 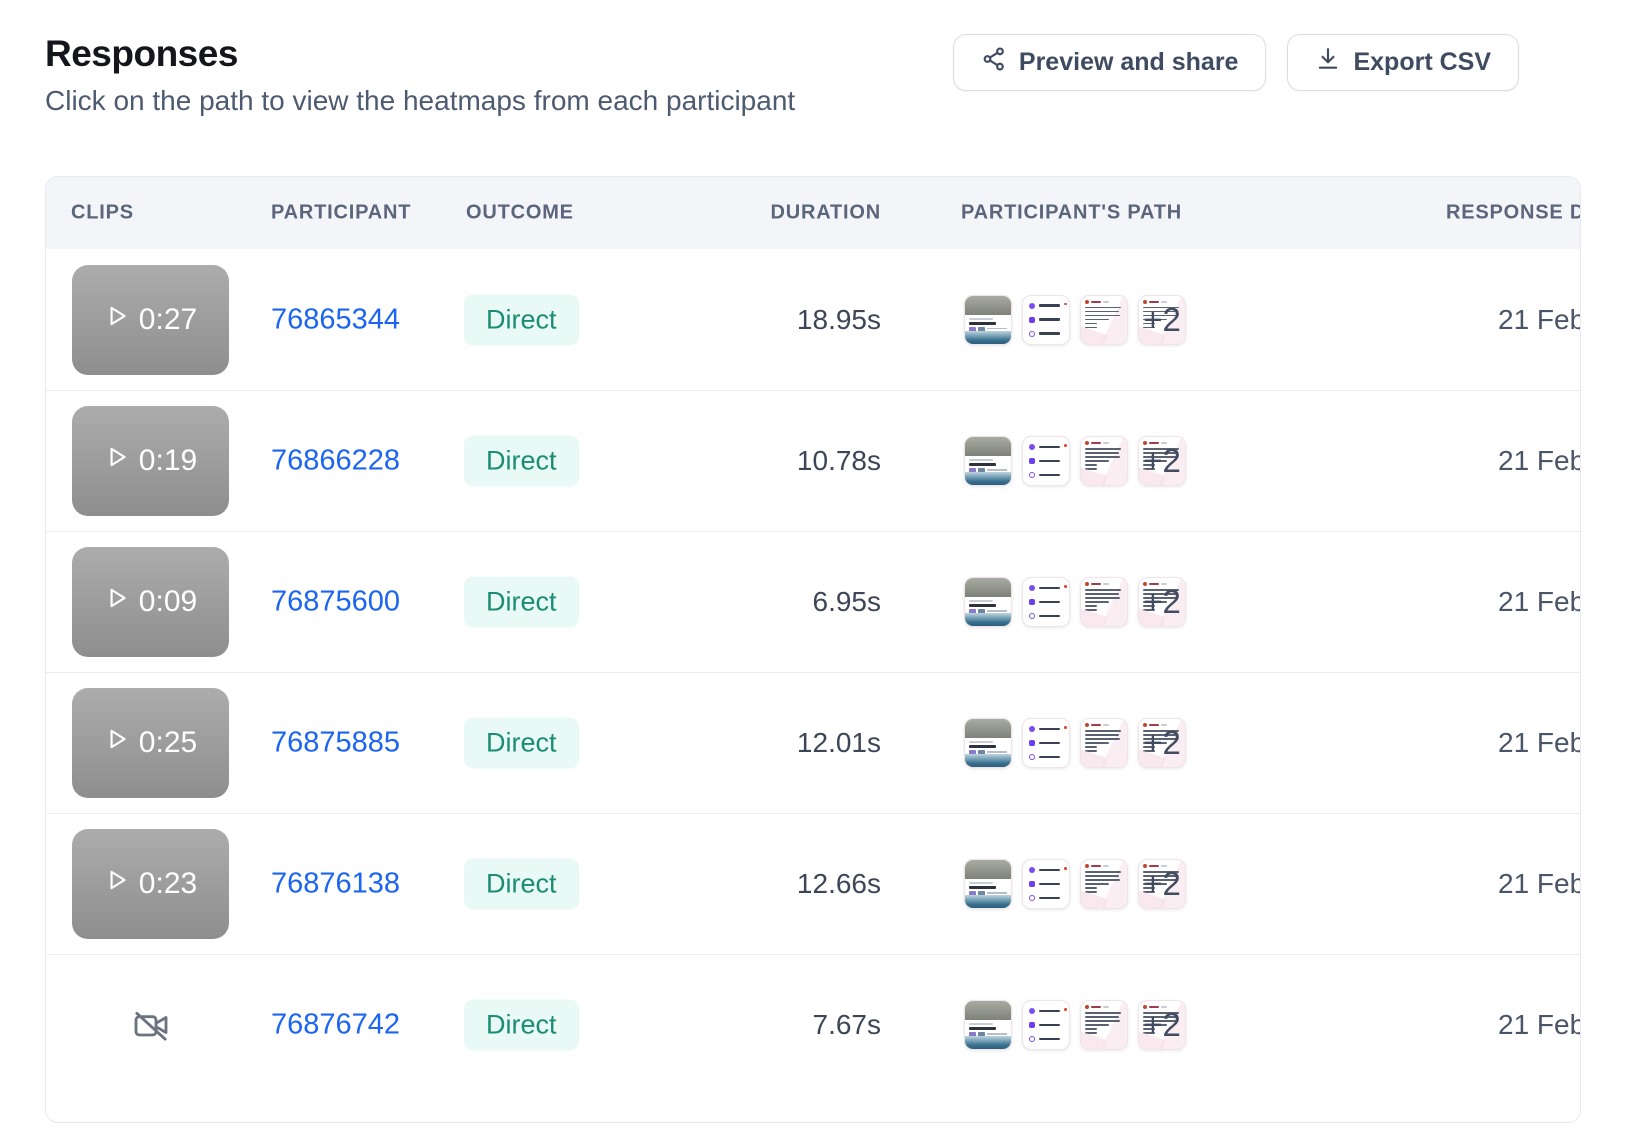 I want to click on clips-cell: 0:23, so click(x=150, y=884).